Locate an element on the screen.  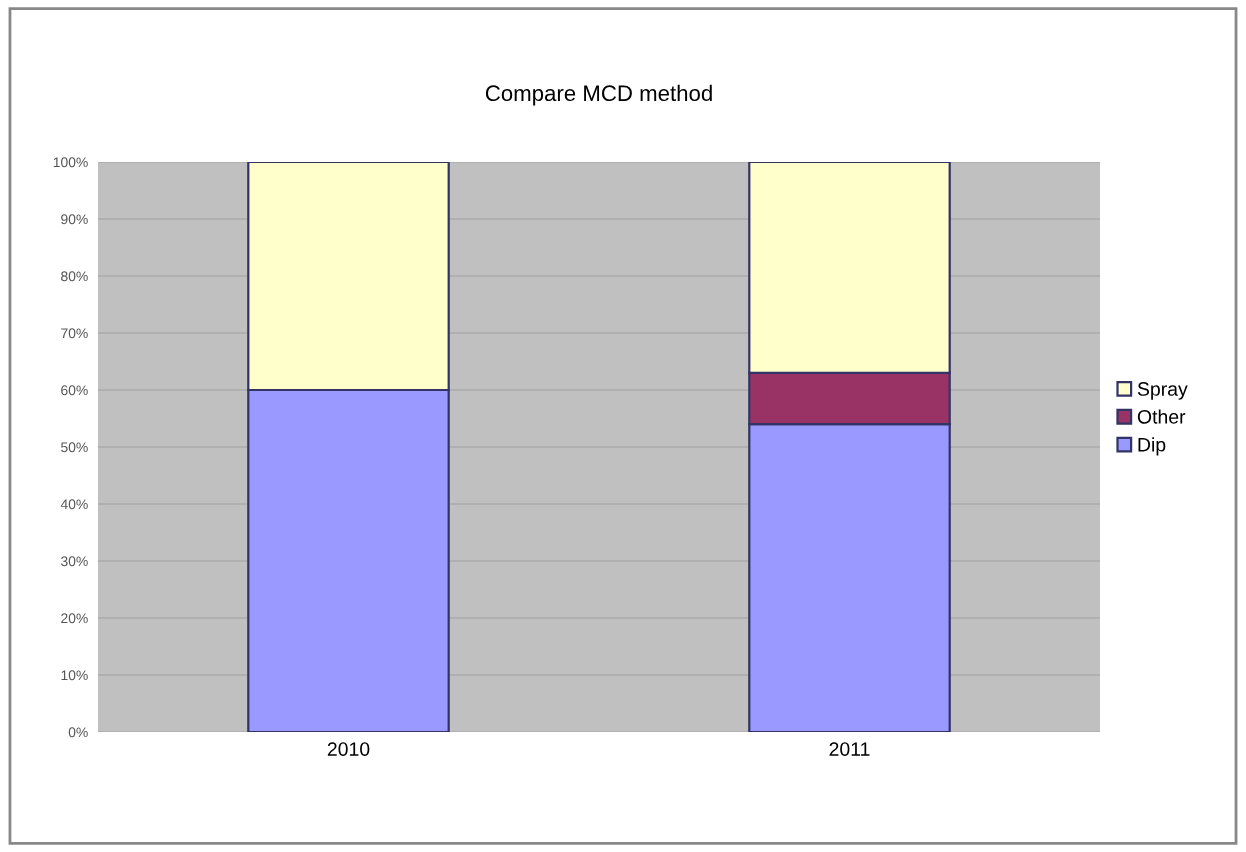
x-tick-label: 2011 is located at coordinates (849, 749).